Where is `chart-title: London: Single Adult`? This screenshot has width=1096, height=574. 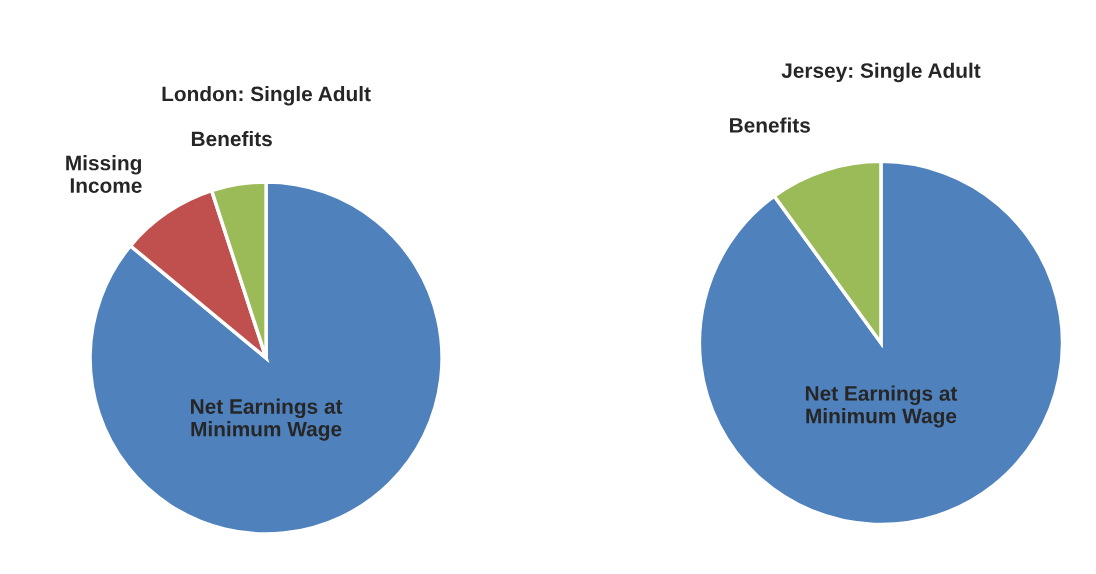 chart-title: London: Single Adult is located at coordinates (266, 95).